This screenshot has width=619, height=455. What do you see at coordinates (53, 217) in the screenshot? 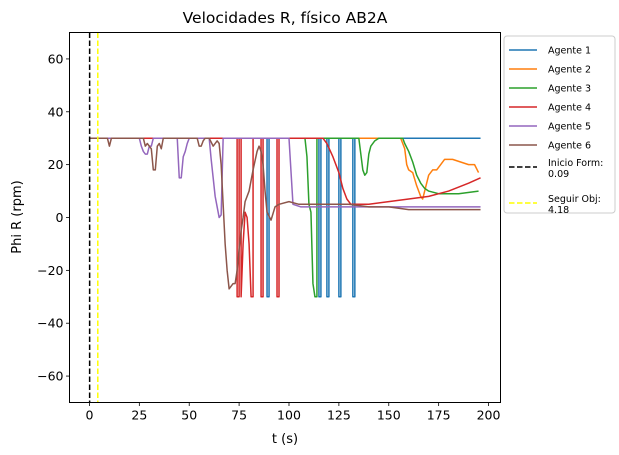
I see `y-axis: −60 −40 −20 0 20 40 60` at bounding box center [53, 217].